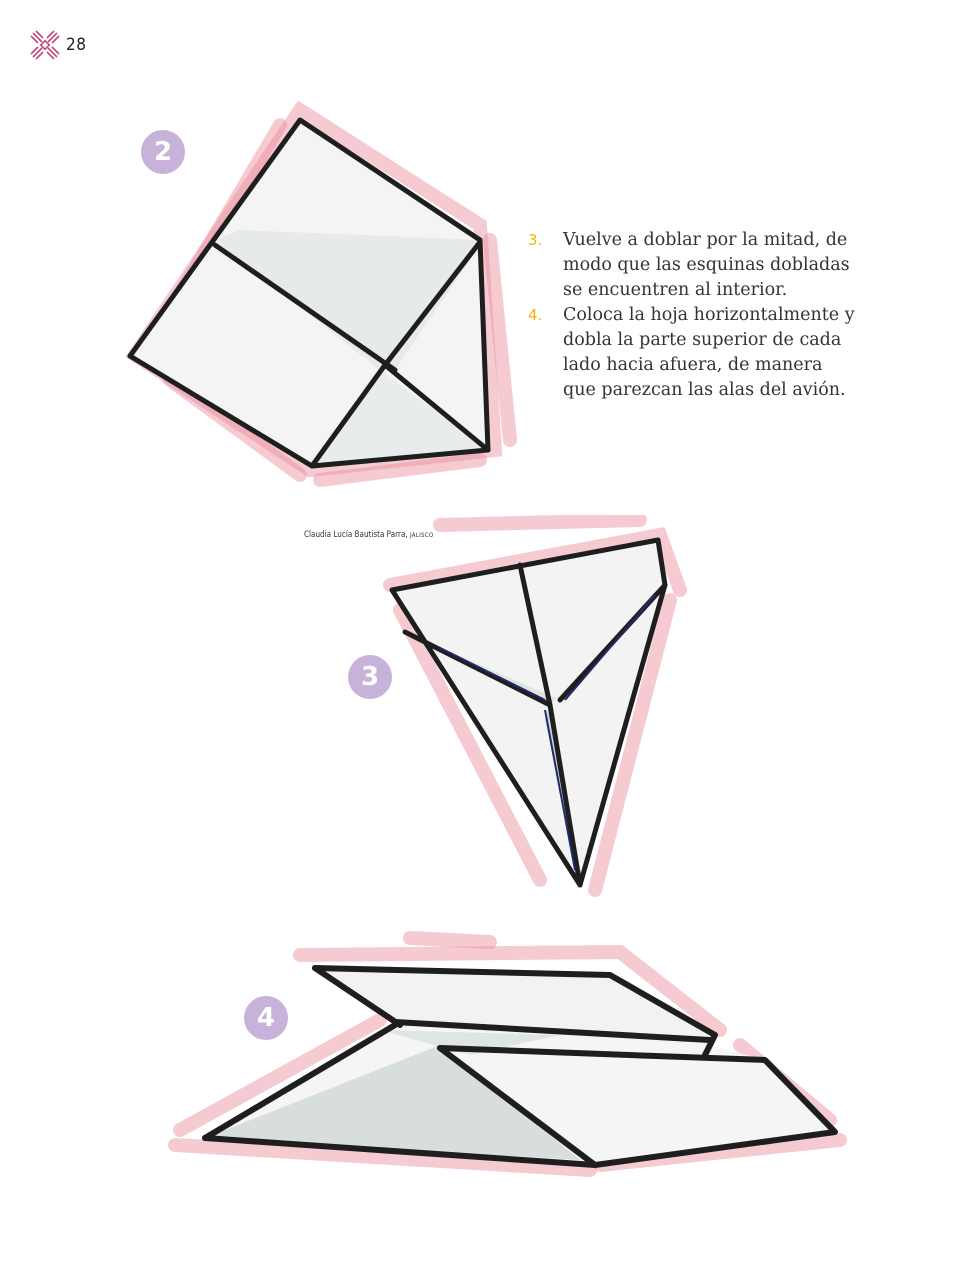 The image size is (969, 1276). What do you see at coordinates (356, 535) in the screenshot?
I see `credit-author: Claudia Lucía Bautista Parra,` at bounding box center [356, 535].